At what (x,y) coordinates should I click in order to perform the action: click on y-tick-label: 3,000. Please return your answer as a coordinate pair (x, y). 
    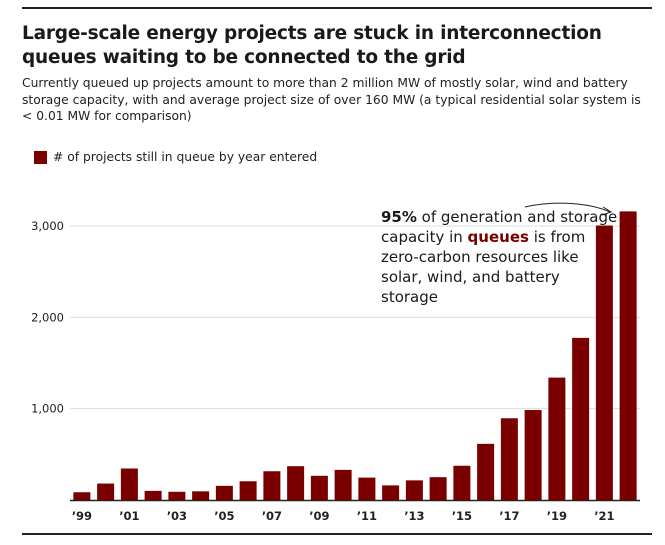
    Looking at the image, I should click on (47, 226).